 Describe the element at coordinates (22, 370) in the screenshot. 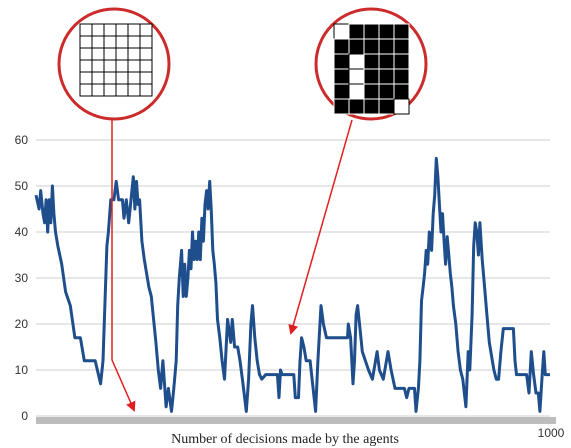

I see `y-tick-label: 10` at that location.